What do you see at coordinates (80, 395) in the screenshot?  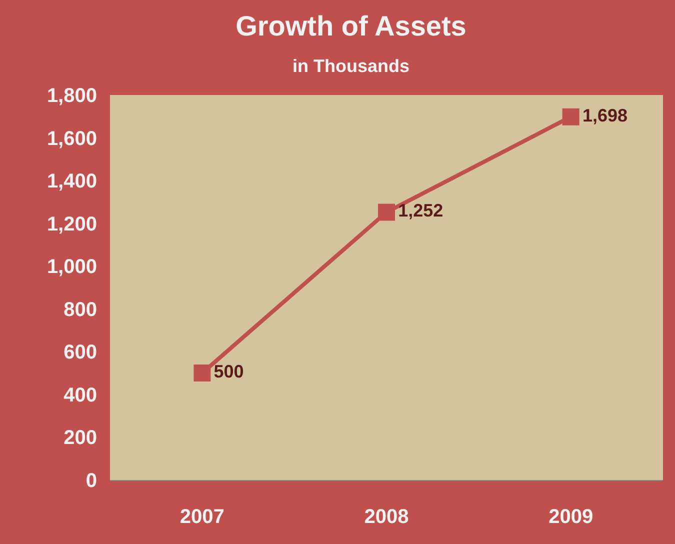 I see `y-tick-label: 400` at bounding box center [80, 395].